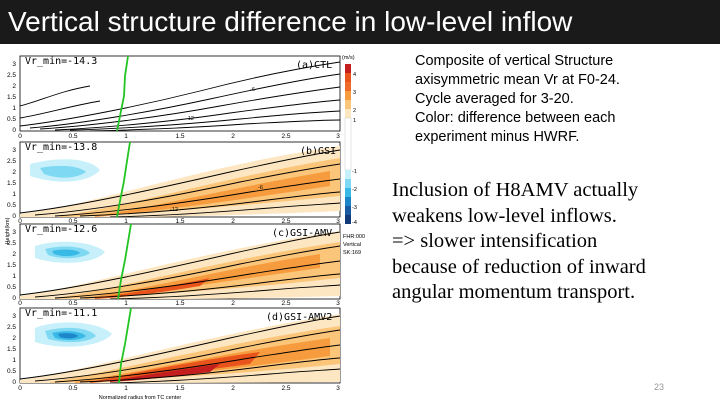 The height and width of the screenshot is (405, 720). I want to click on panel-b-vr-min: Vr_min=-13.8, so click(61, 147).